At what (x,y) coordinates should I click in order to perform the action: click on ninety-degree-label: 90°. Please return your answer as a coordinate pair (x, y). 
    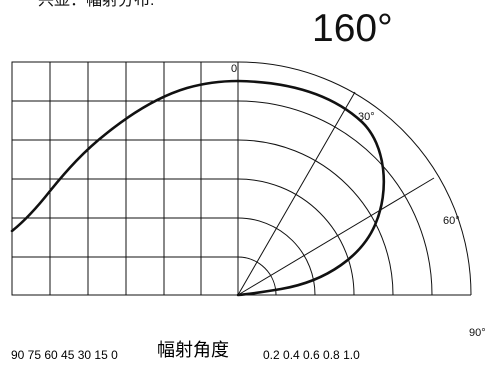
    Looking at the image, I should click on (477, 333).